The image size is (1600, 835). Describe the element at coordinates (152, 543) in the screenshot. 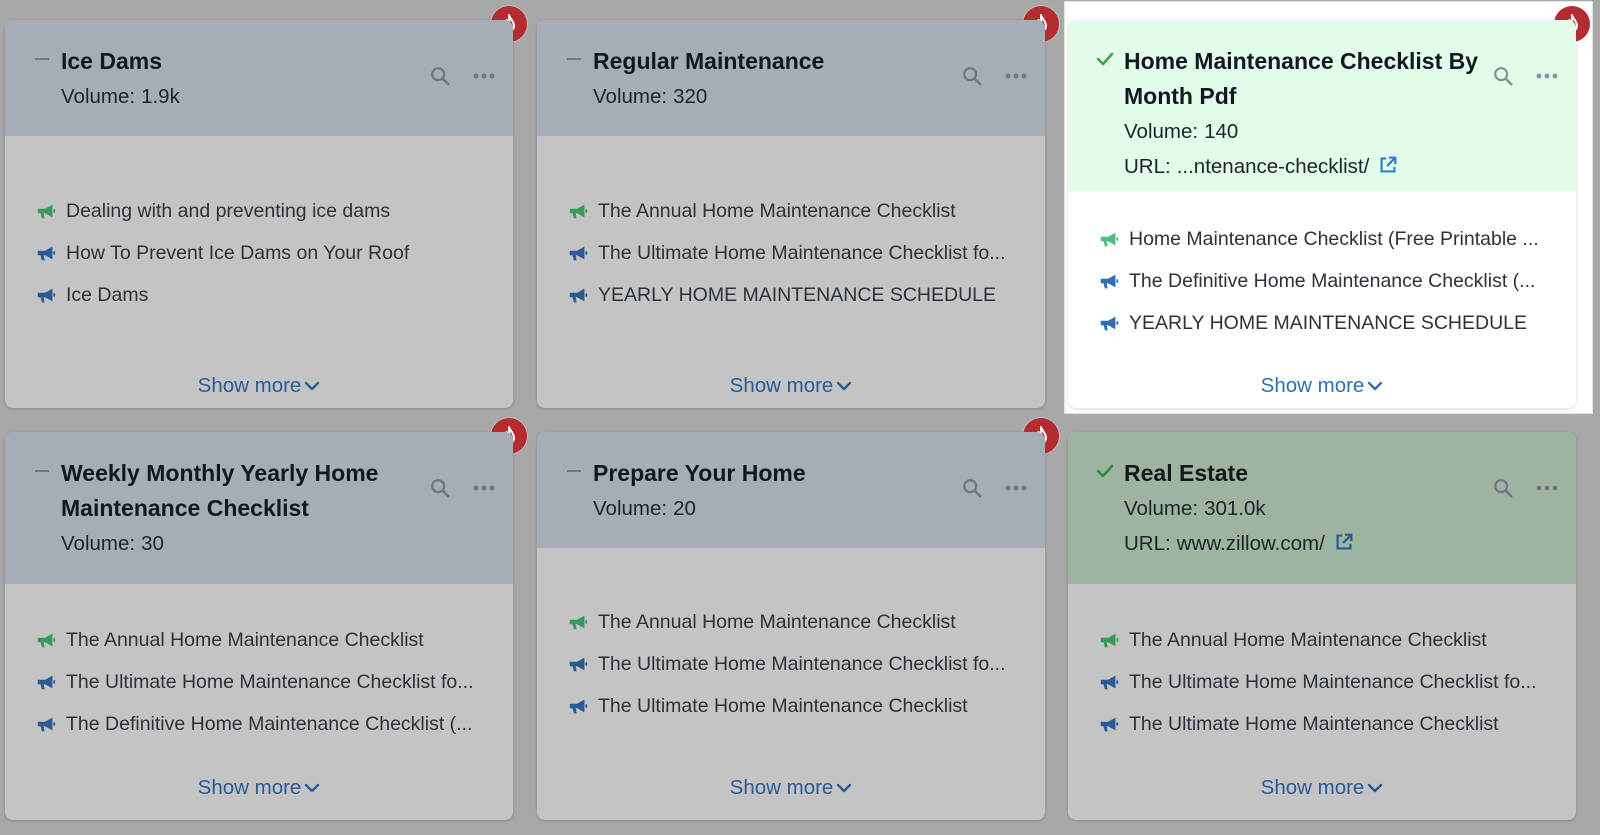

I see `volume-value: 30` at that location.